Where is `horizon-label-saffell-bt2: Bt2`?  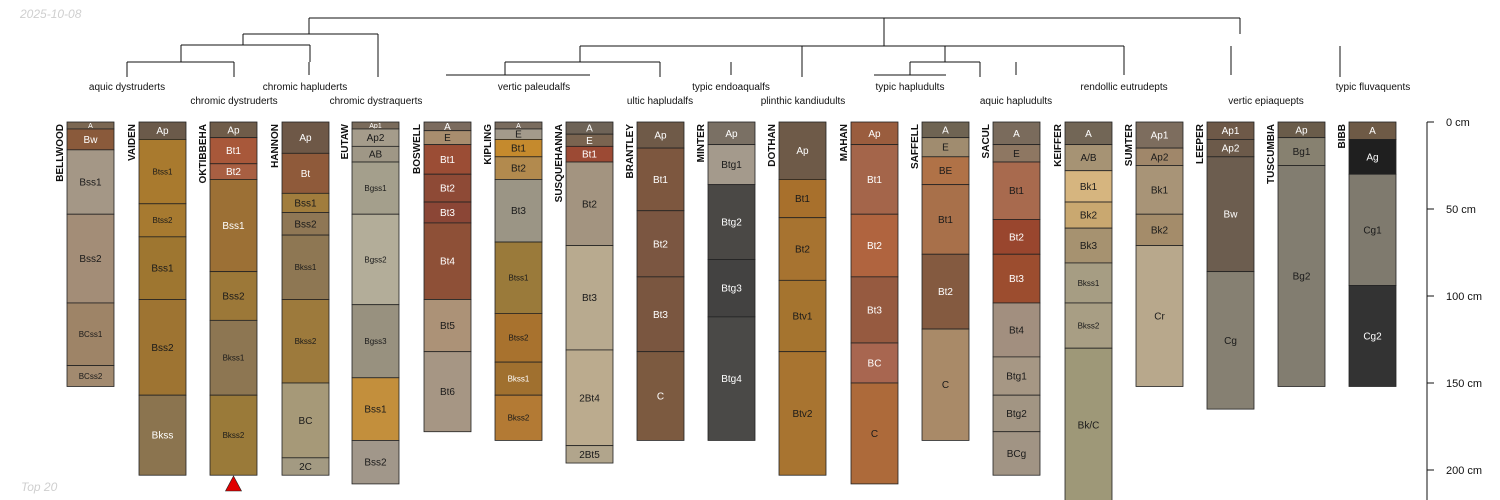 horizon-label-saffell-bt2: Bt2 is located at coordinates (945, 292).